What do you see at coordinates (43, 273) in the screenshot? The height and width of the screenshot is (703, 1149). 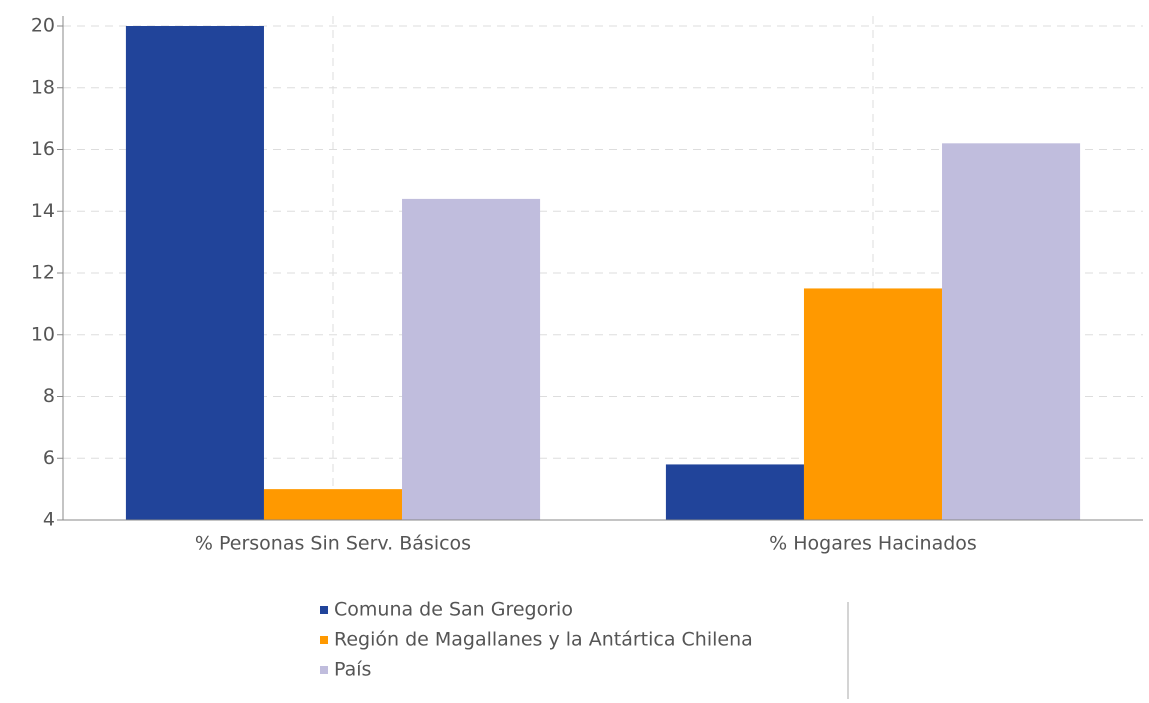 I see `y-tick-label: 12` at bounding box center [43, 273].